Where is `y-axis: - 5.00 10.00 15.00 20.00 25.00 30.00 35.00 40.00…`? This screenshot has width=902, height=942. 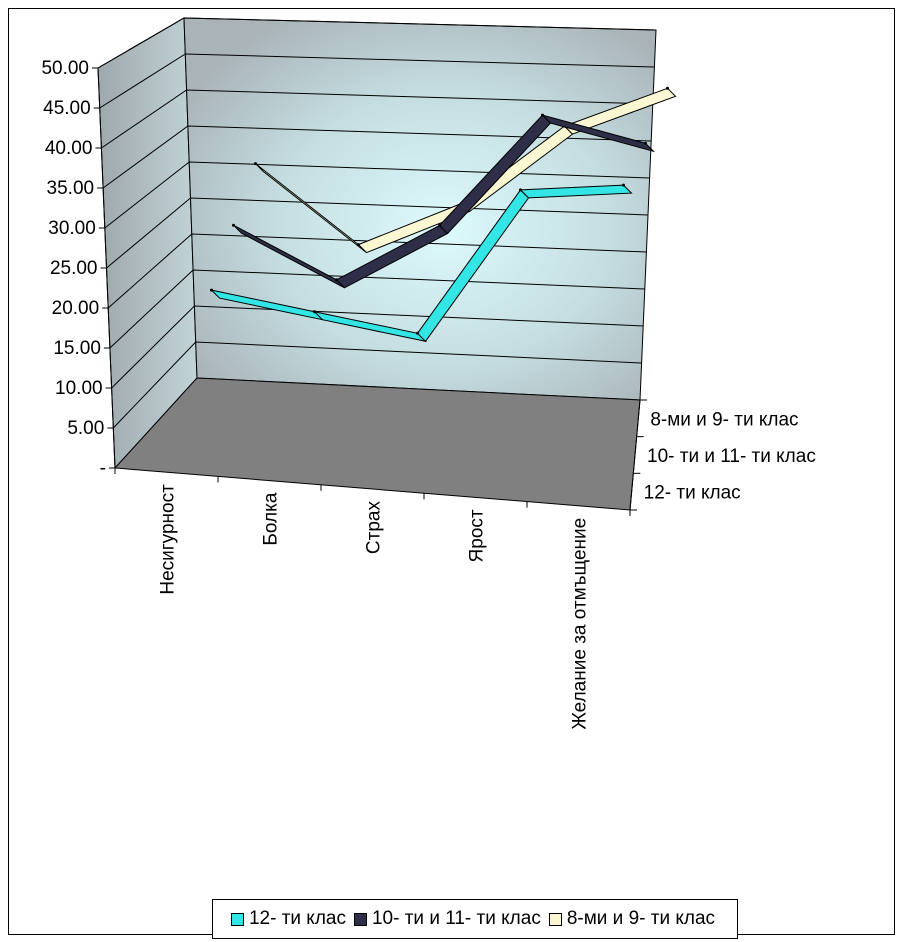 y-axis: - 5.00 10.00 15.00 20.00 25.00 30.00 35.00 40.00… is located at coordinates (78, 268).